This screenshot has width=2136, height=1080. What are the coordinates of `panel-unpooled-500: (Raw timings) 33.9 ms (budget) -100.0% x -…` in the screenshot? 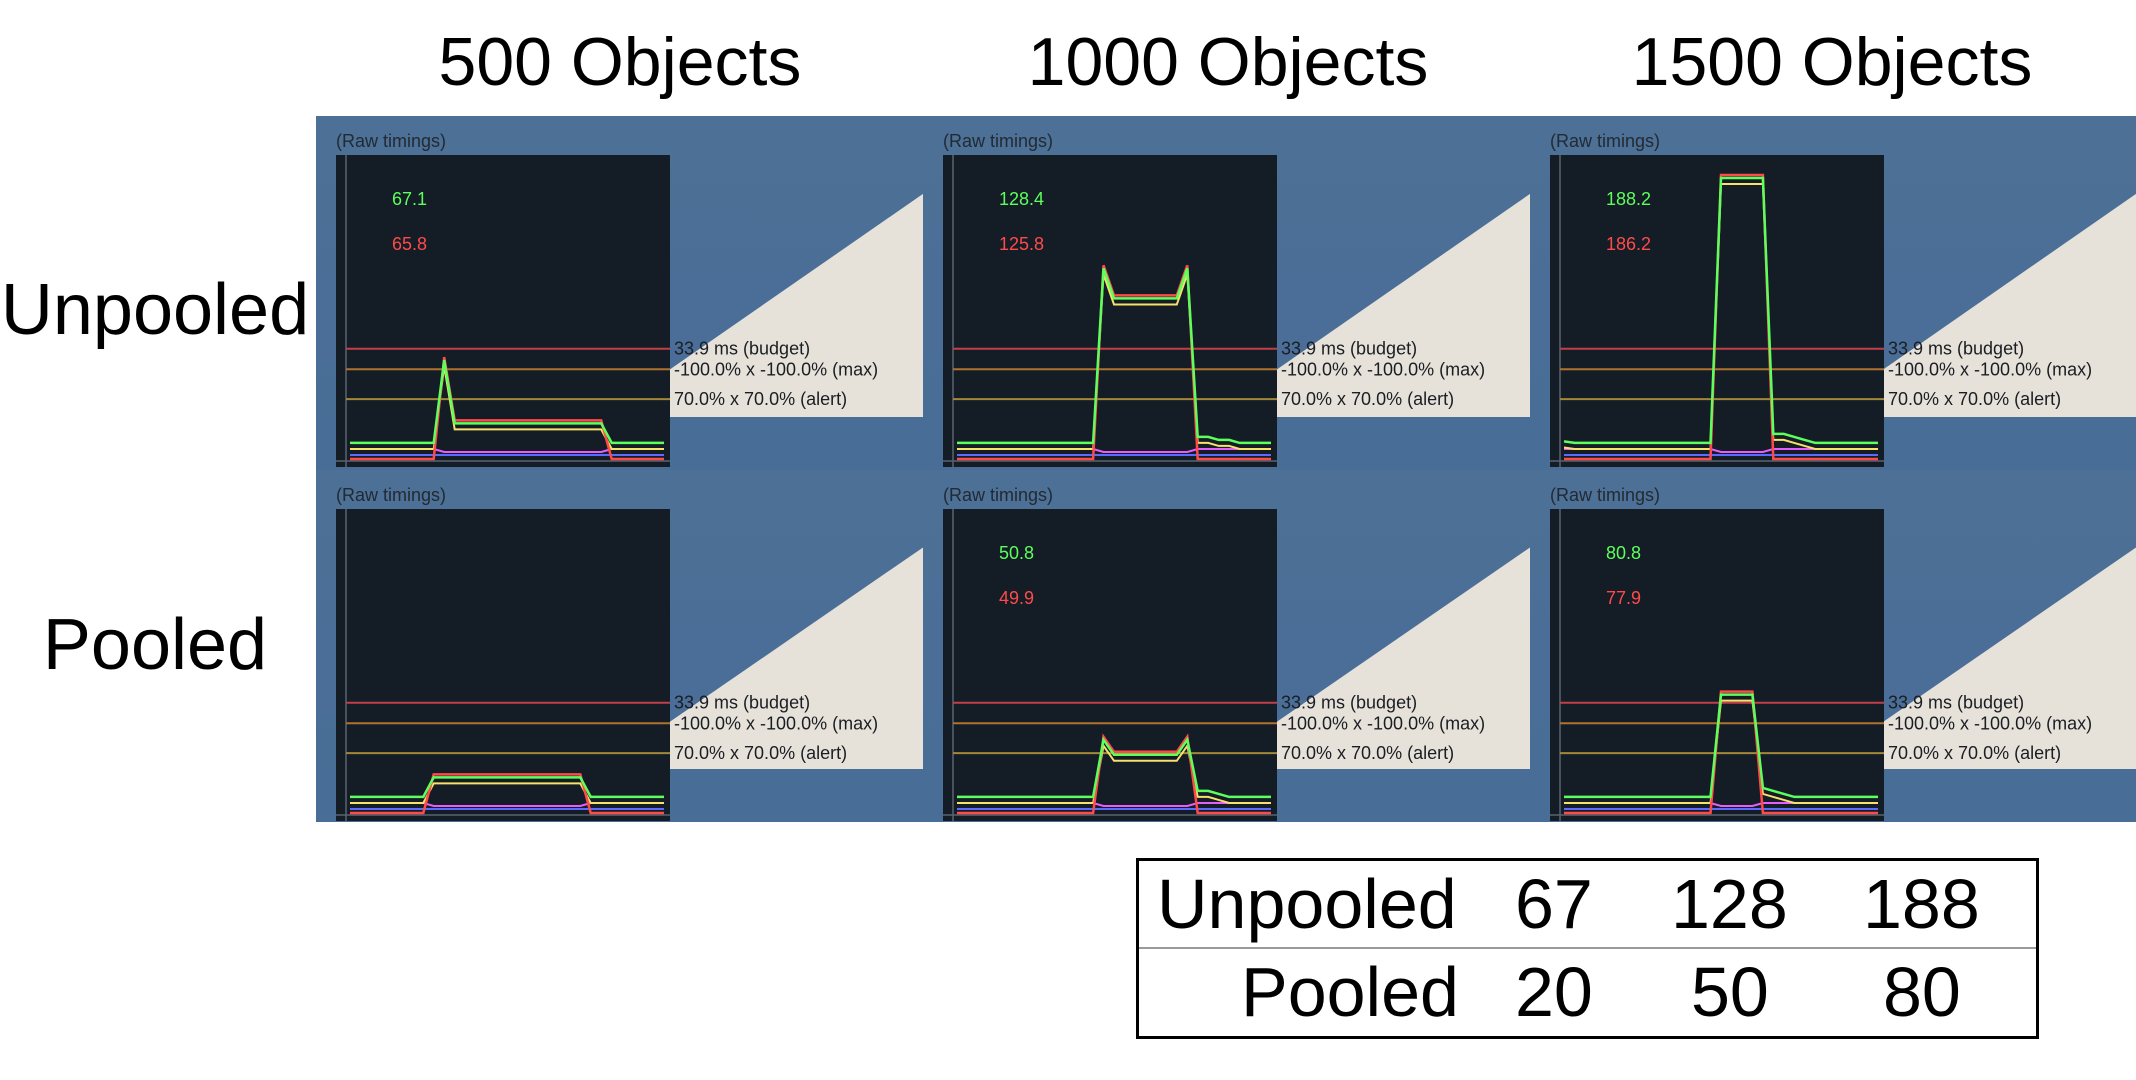 It's located at (619, 293).